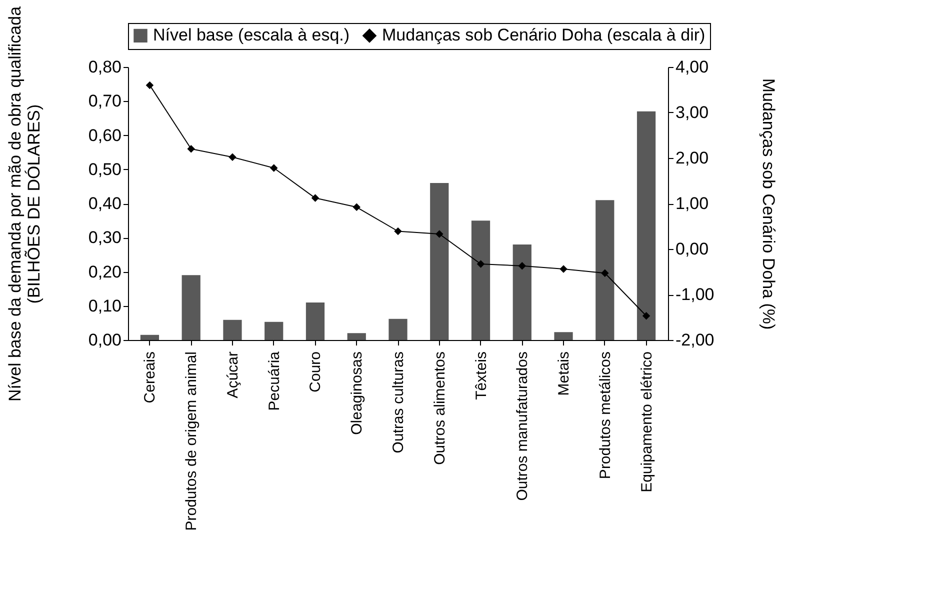 This screenshot has width=941, height=601. I want to click on legend-label: Mudanças sob Cenário Doha (escala à dir), so click(544, 35).